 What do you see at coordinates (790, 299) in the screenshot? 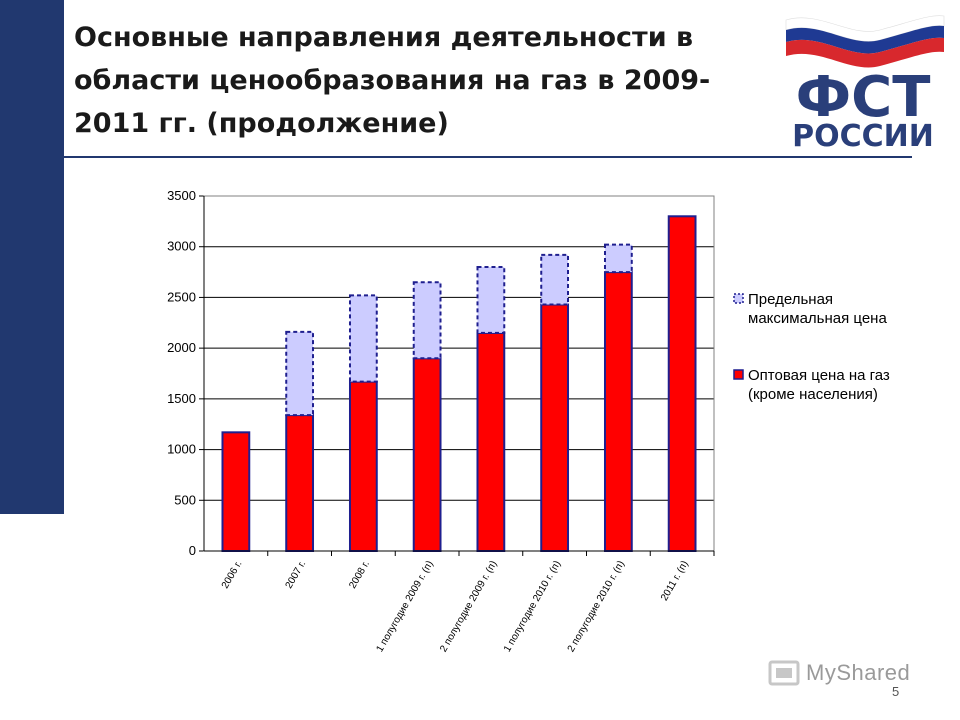
I see `legend-label-0-0: Предельная` at bounding box center [790, 299].